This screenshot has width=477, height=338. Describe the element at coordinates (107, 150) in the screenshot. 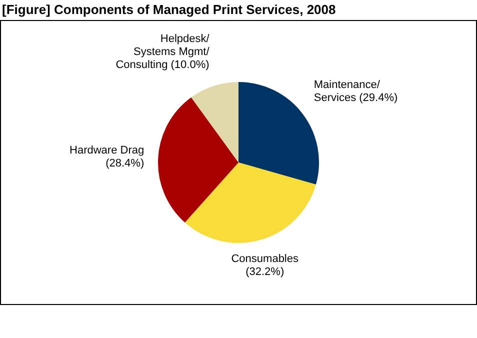

I see `slice-label: Hardware Drag` at that location.